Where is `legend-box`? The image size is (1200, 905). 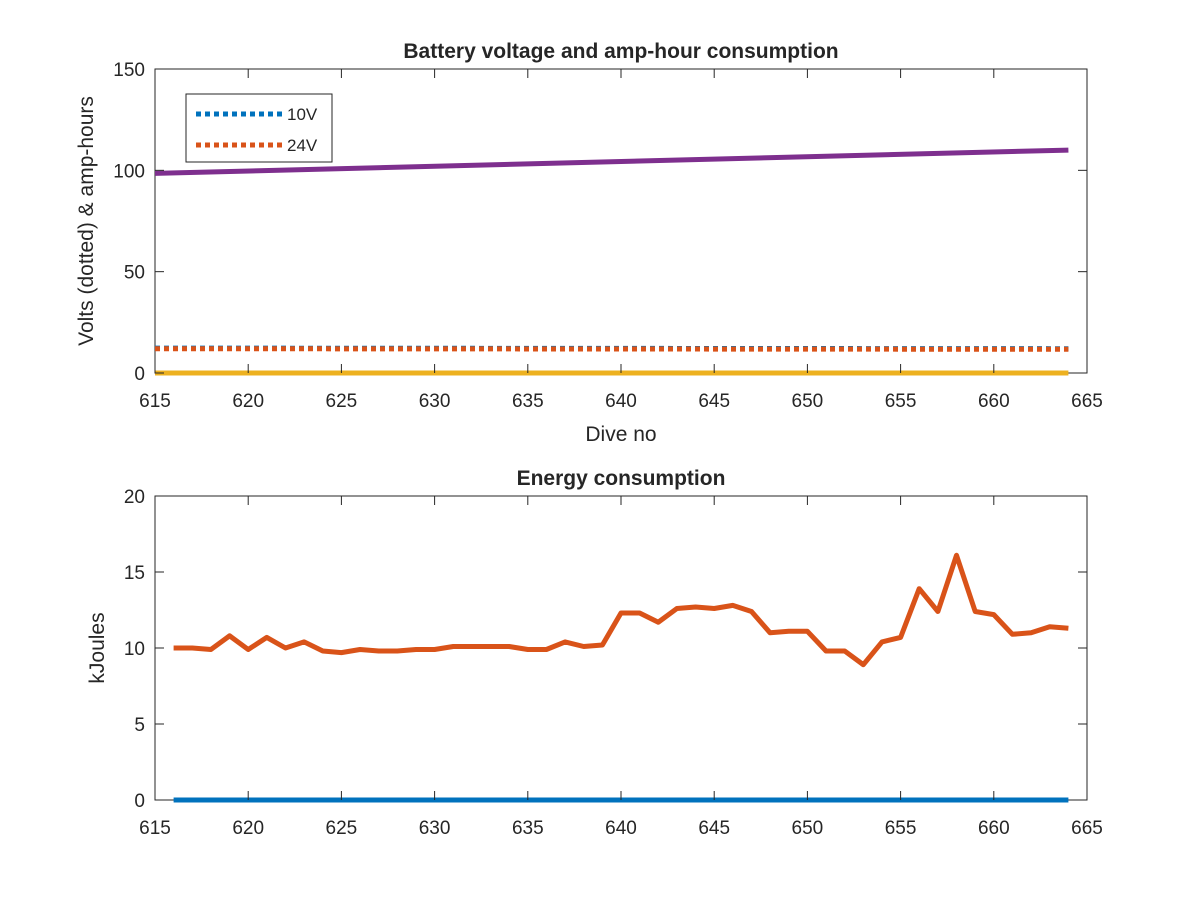 legend-box is located at coordinates (259, 128).